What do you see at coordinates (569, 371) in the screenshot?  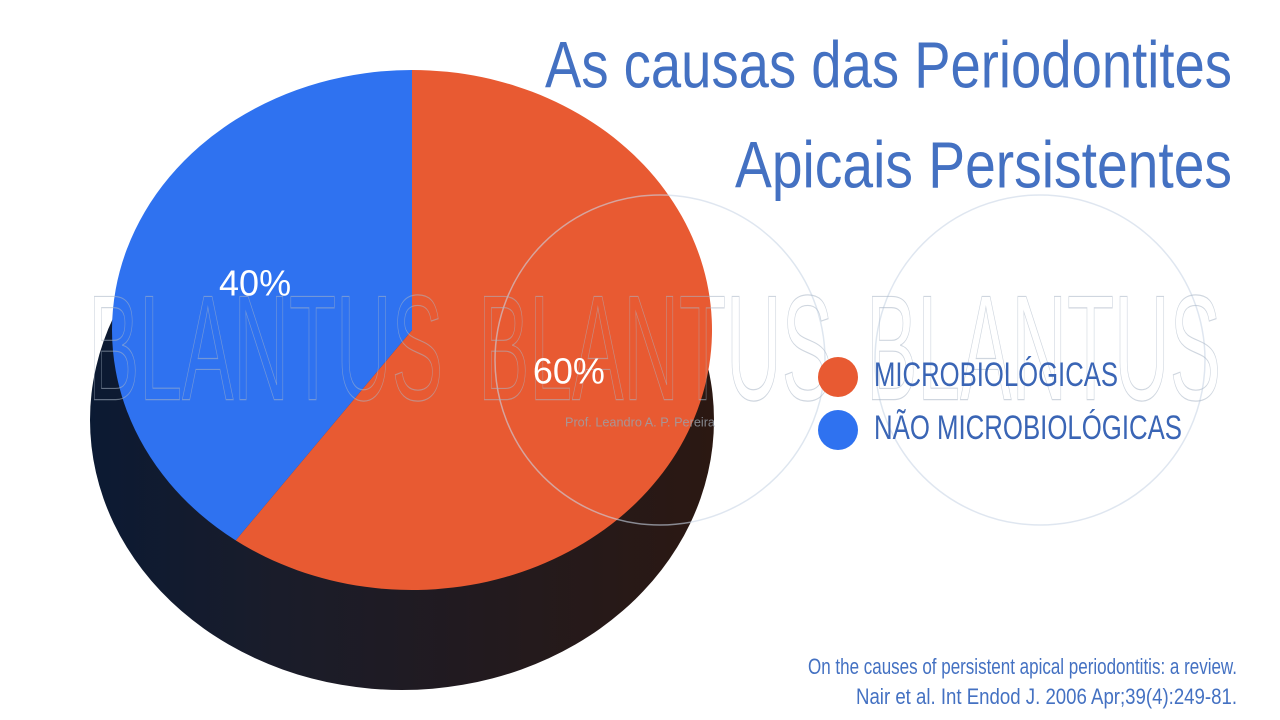 I see `value-label: 60%` at bounding box center [569, 371].